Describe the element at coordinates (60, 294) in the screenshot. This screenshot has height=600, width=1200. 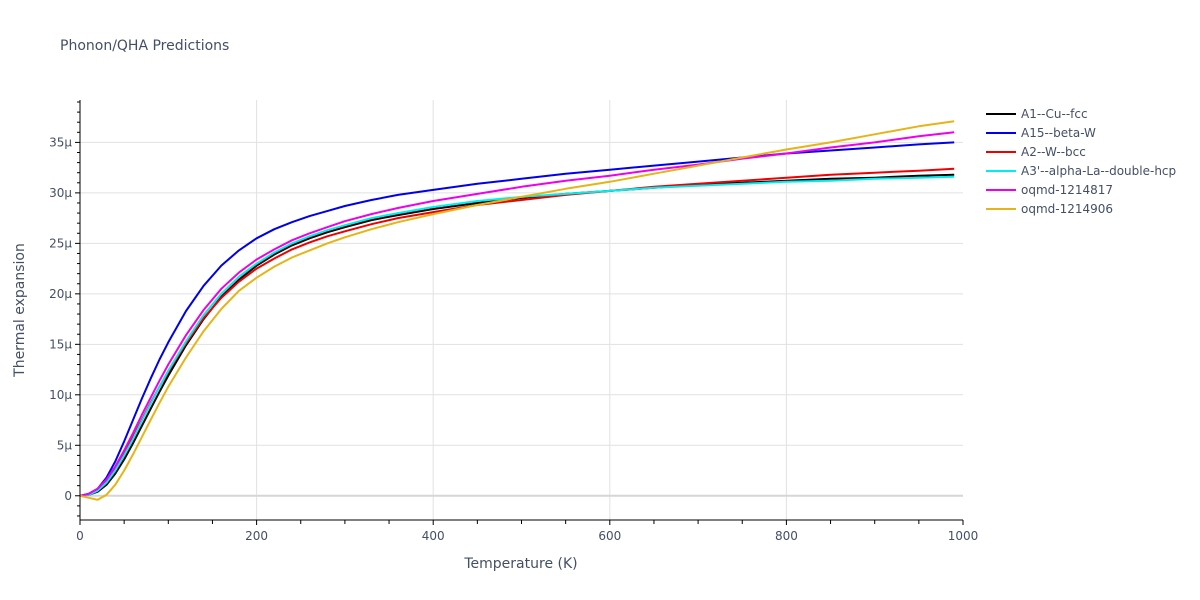
I see `y-tick-label: 20μ` at that location.